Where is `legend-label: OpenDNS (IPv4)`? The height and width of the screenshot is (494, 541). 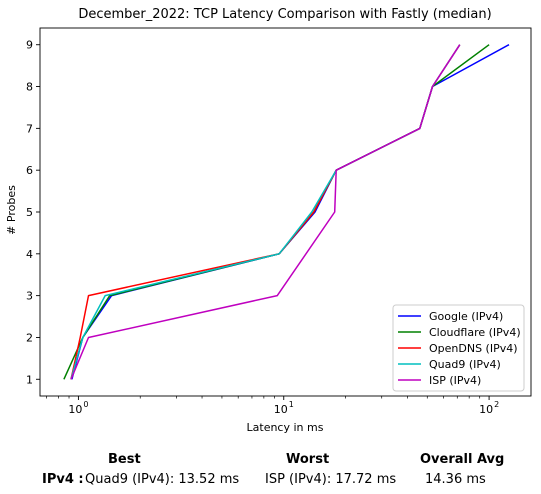
legend-label: OpenDNS (IPv4) is located at coordinates (473, 348).